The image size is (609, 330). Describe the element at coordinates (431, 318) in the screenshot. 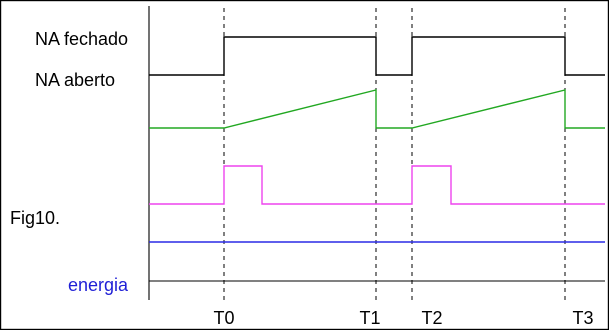

I see `time-label-t2: T2` at that location.